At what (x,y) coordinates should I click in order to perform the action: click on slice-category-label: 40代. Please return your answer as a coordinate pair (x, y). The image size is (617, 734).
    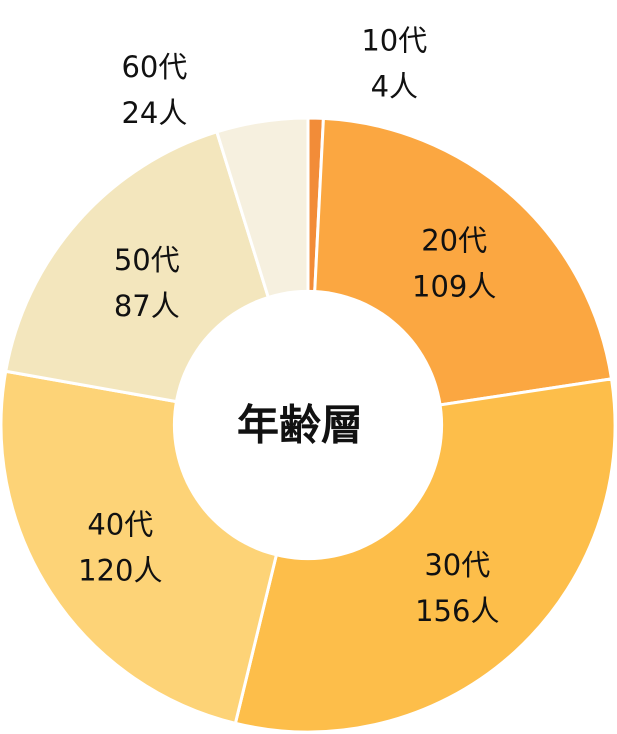
    Looking at the image, I should click on (120, 525).